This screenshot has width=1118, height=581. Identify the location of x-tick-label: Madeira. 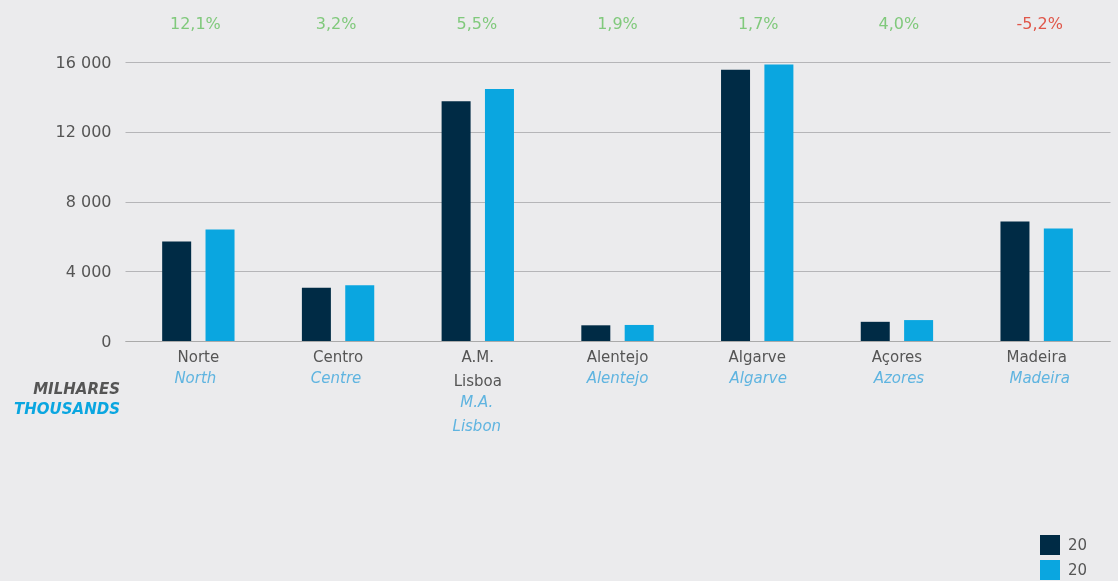
(1036, 356).